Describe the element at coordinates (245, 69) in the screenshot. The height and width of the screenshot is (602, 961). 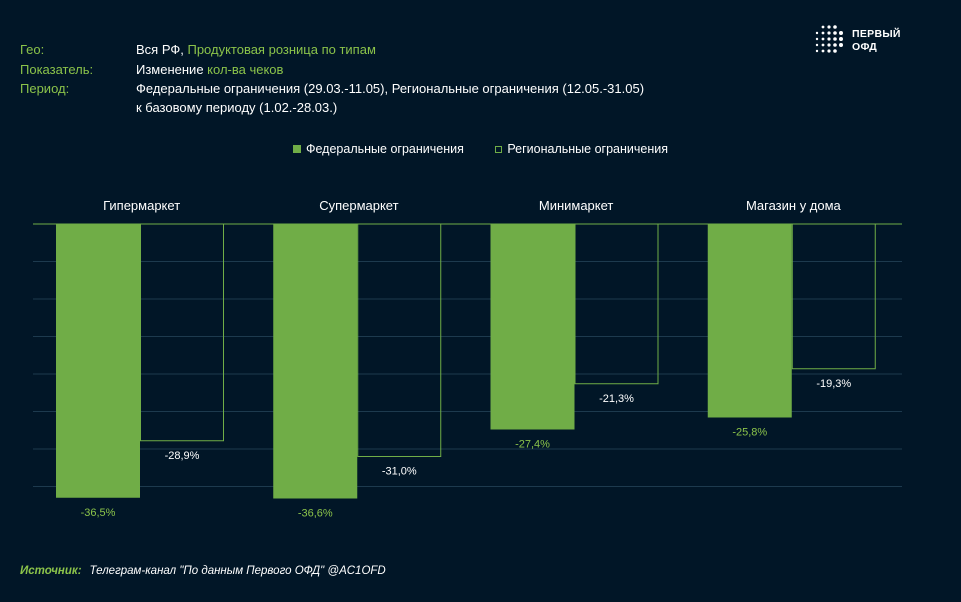
I see `metric-value-highlight: кол-ва чеков` at that location.